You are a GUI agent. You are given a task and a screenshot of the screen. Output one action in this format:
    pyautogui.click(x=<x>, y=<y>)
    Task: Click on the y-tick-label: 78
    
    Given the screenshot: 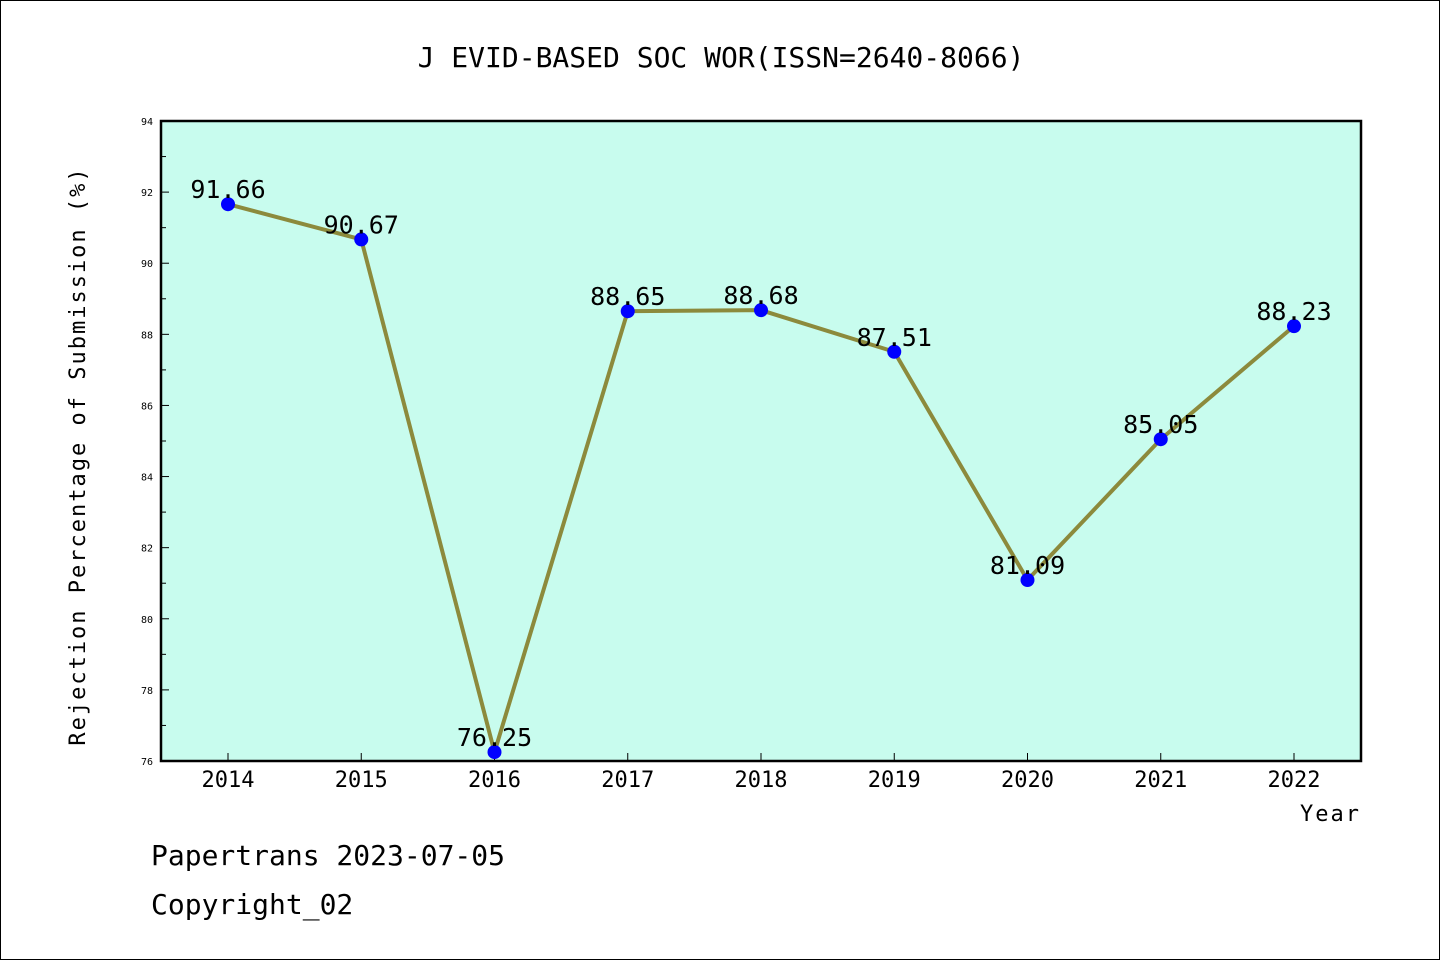 What is the action you would take?
    pyautogui.click(x=147, y=691)
    